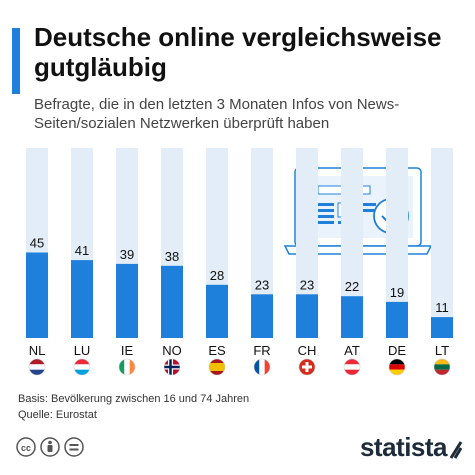  Describe the element at coordinates (127, 367) in the screenshot. I see `flag-ie-icon` at that location.